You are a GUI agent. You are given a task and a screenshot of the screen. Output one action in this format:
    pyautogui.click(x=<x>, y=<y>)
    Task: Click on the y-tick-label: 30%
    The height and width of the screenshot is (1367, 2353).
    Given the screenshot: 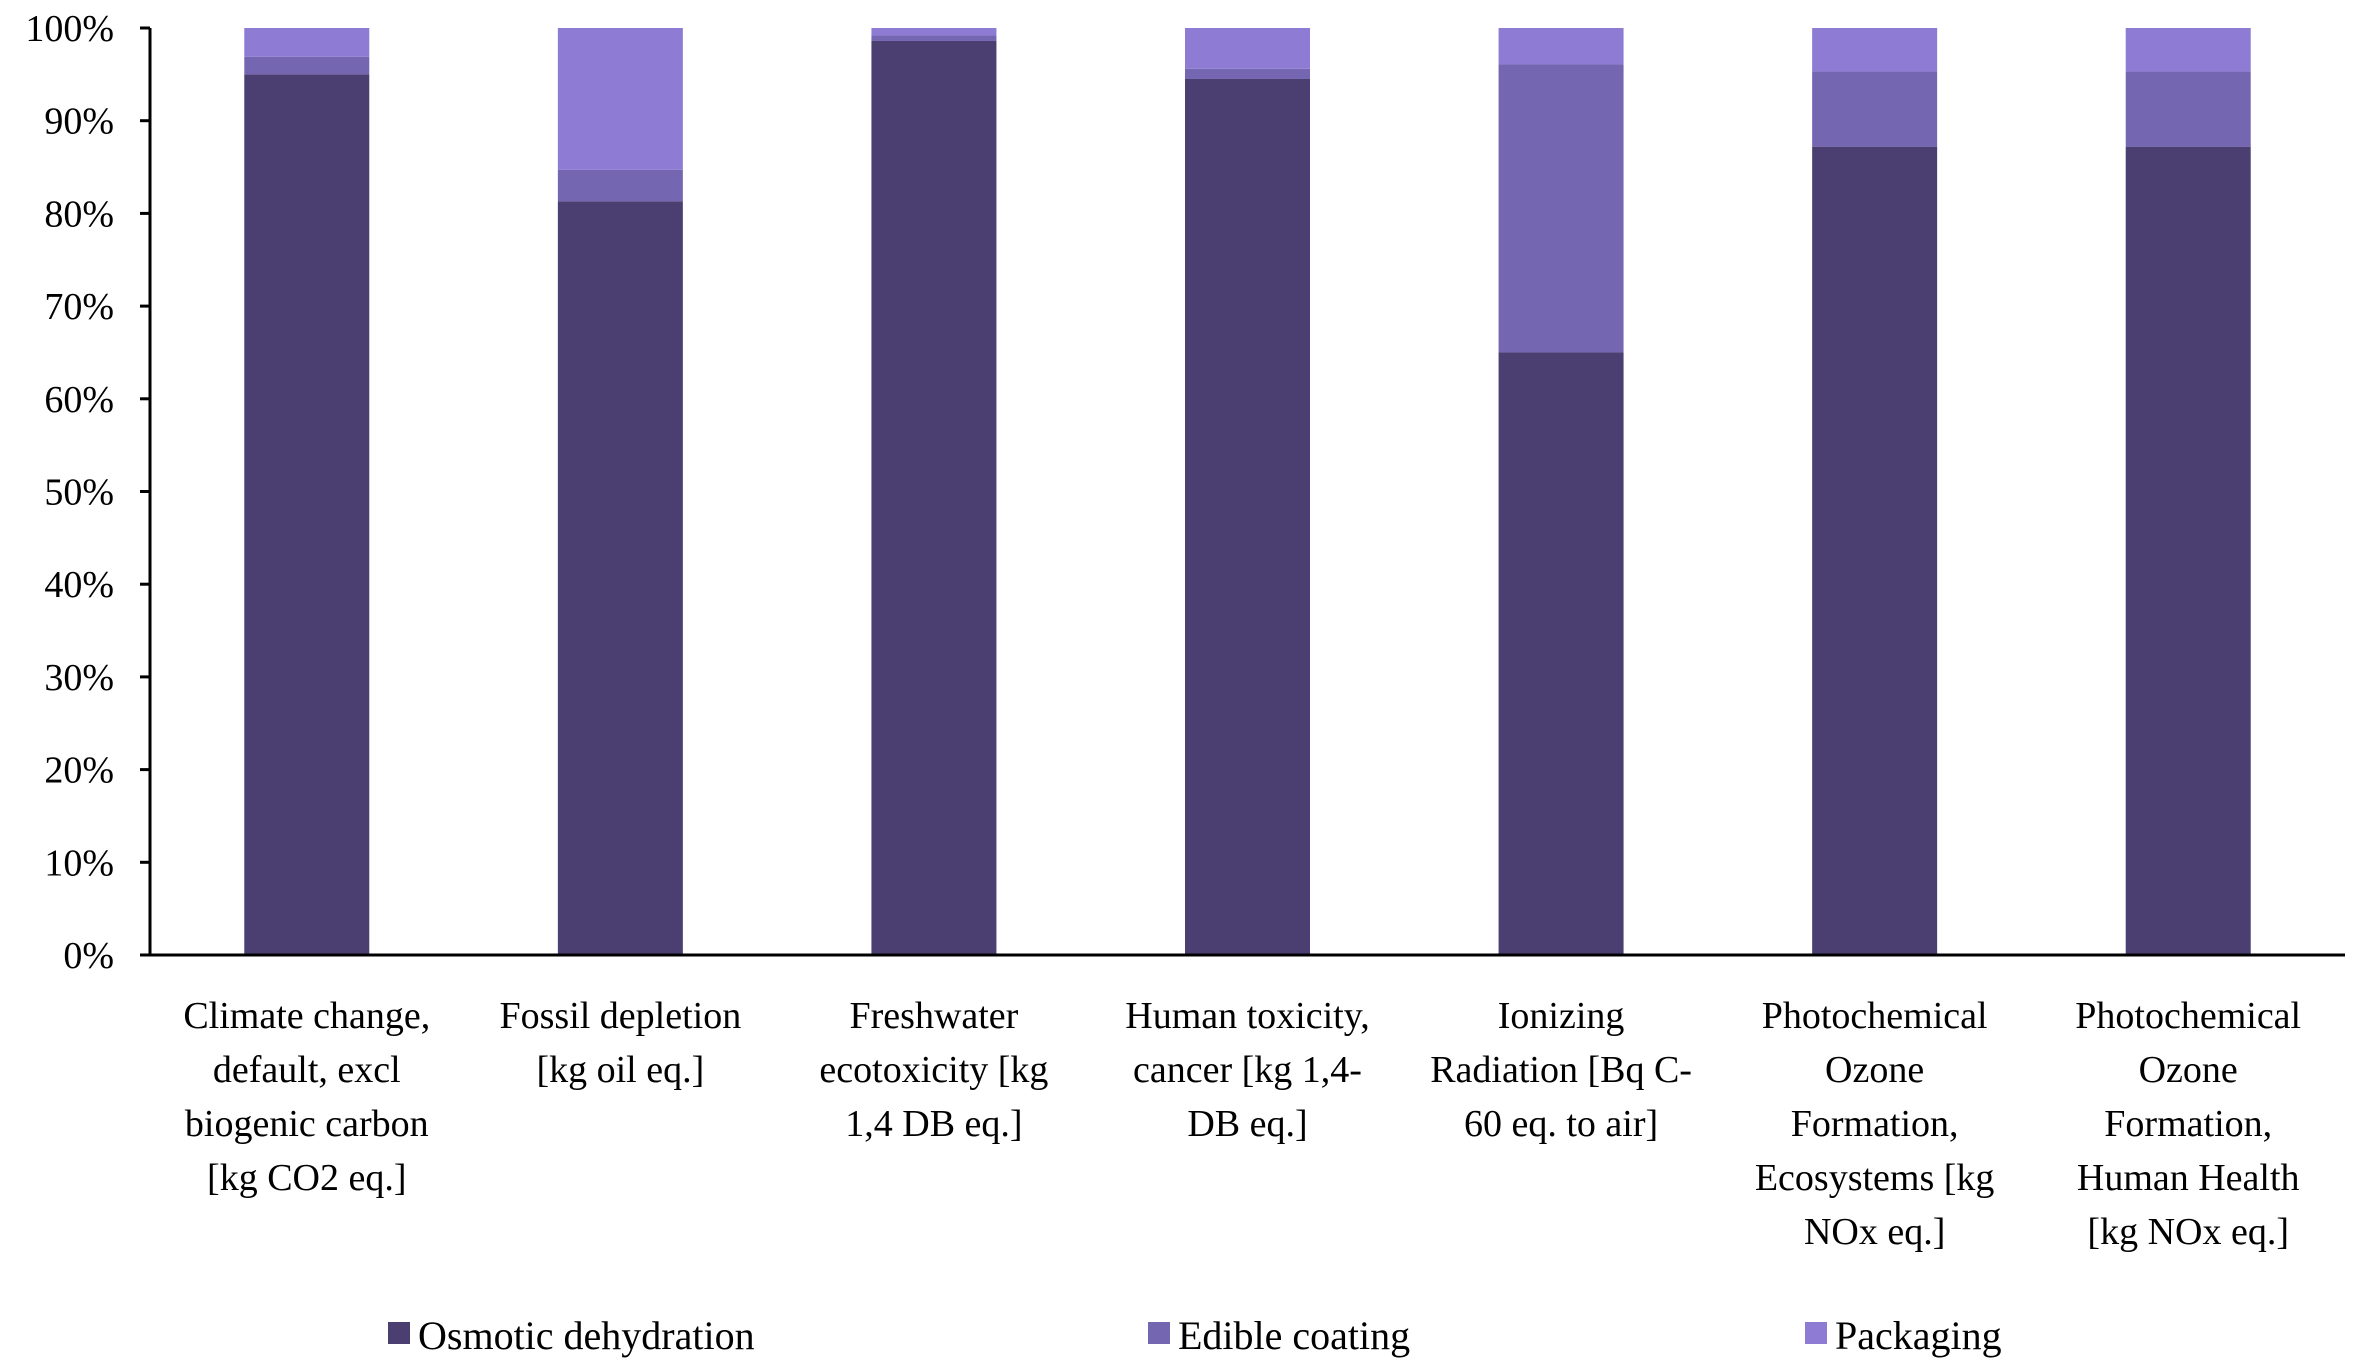 What is the action you would take?
    pyautogui.click(x=79, y=678)
    